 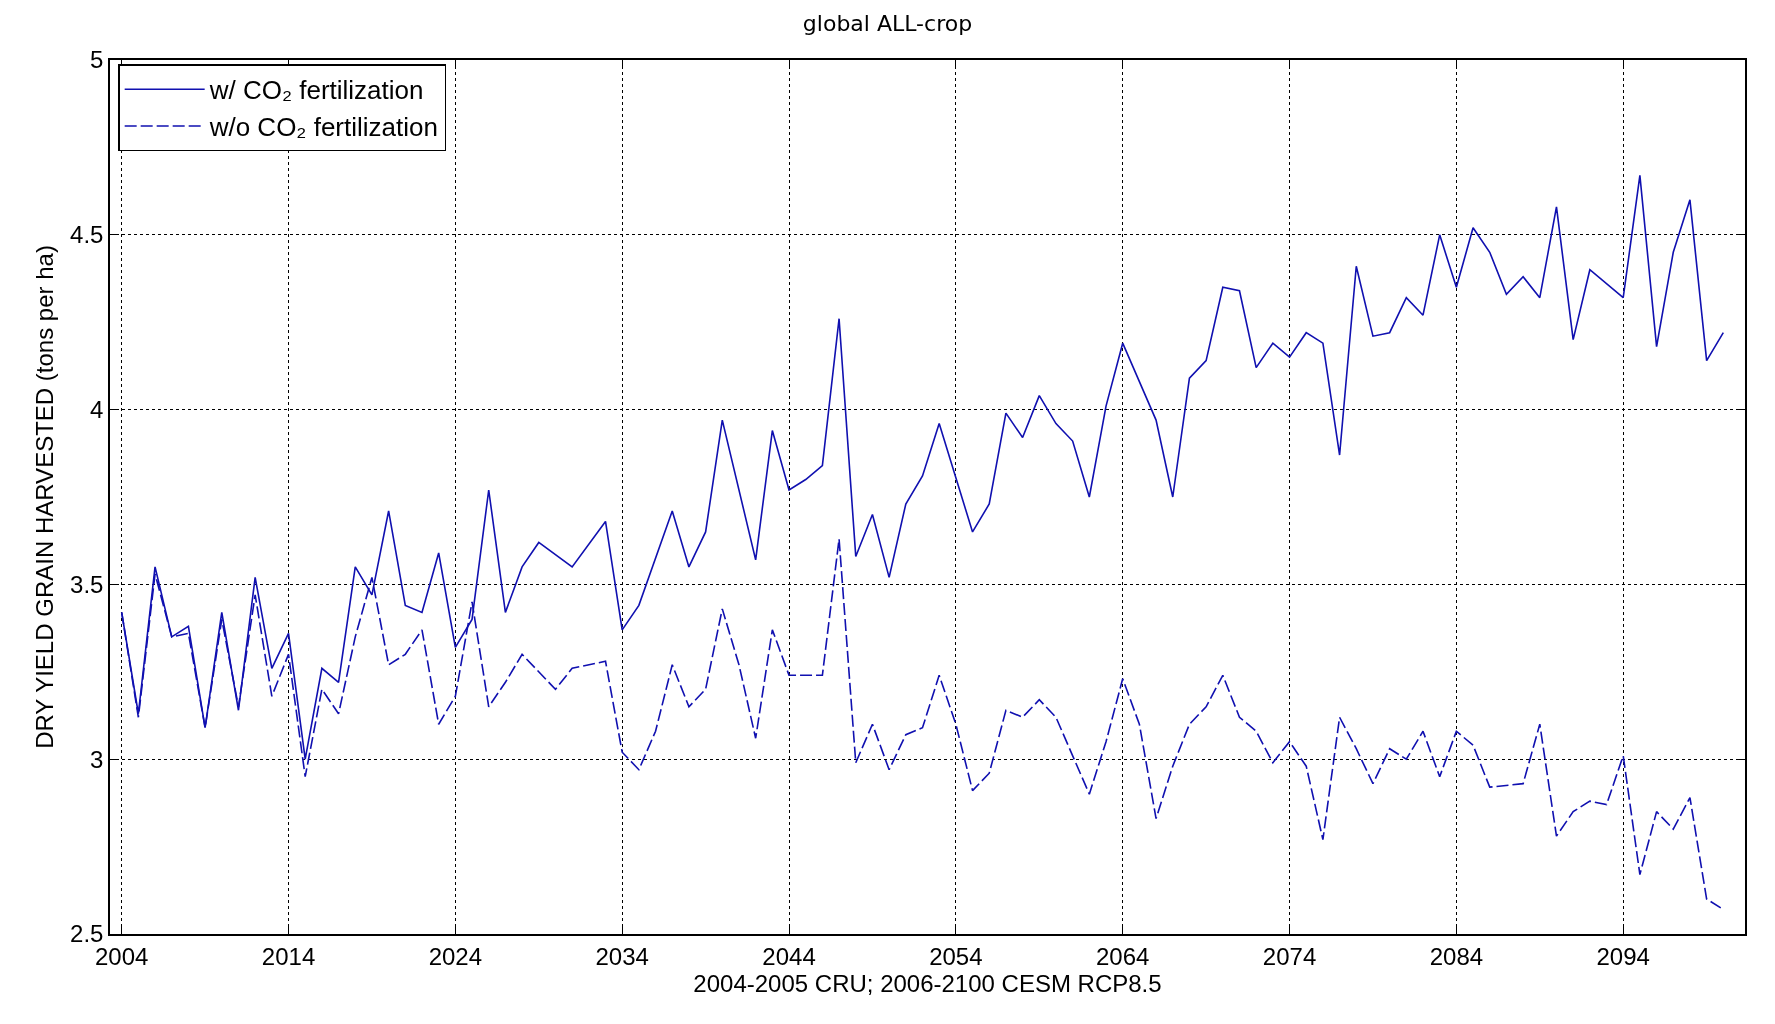 What do you see at coordinates (956, 956) in the screenshot?
I see `x-tick-label: 2054` at bounding box center [956, 956].